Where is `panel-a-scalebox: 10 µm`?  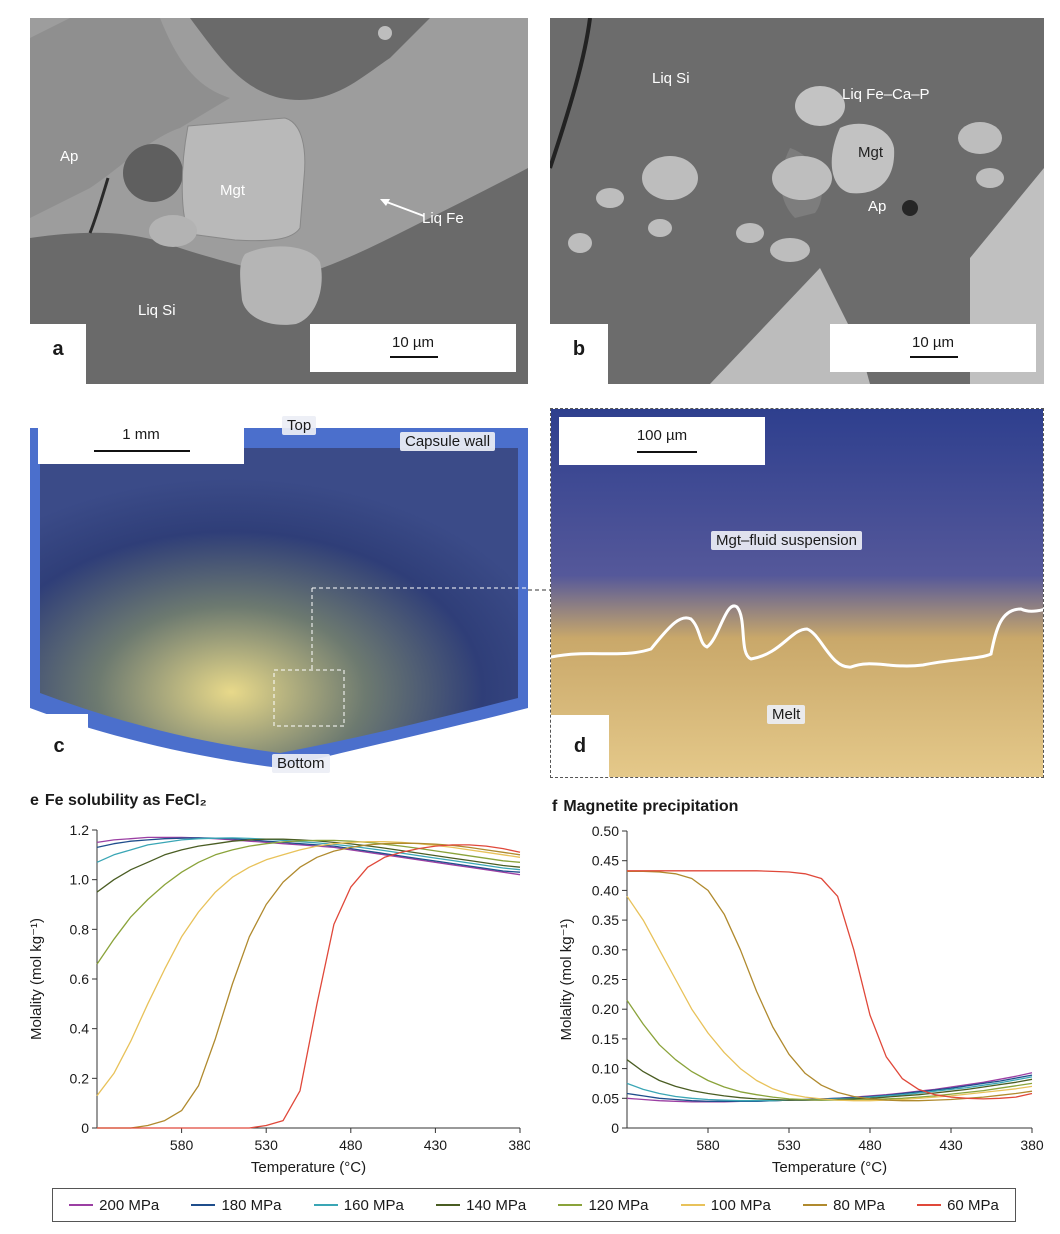 panel-a-scalebox: 10 µm is located at coordinates (413, 348).